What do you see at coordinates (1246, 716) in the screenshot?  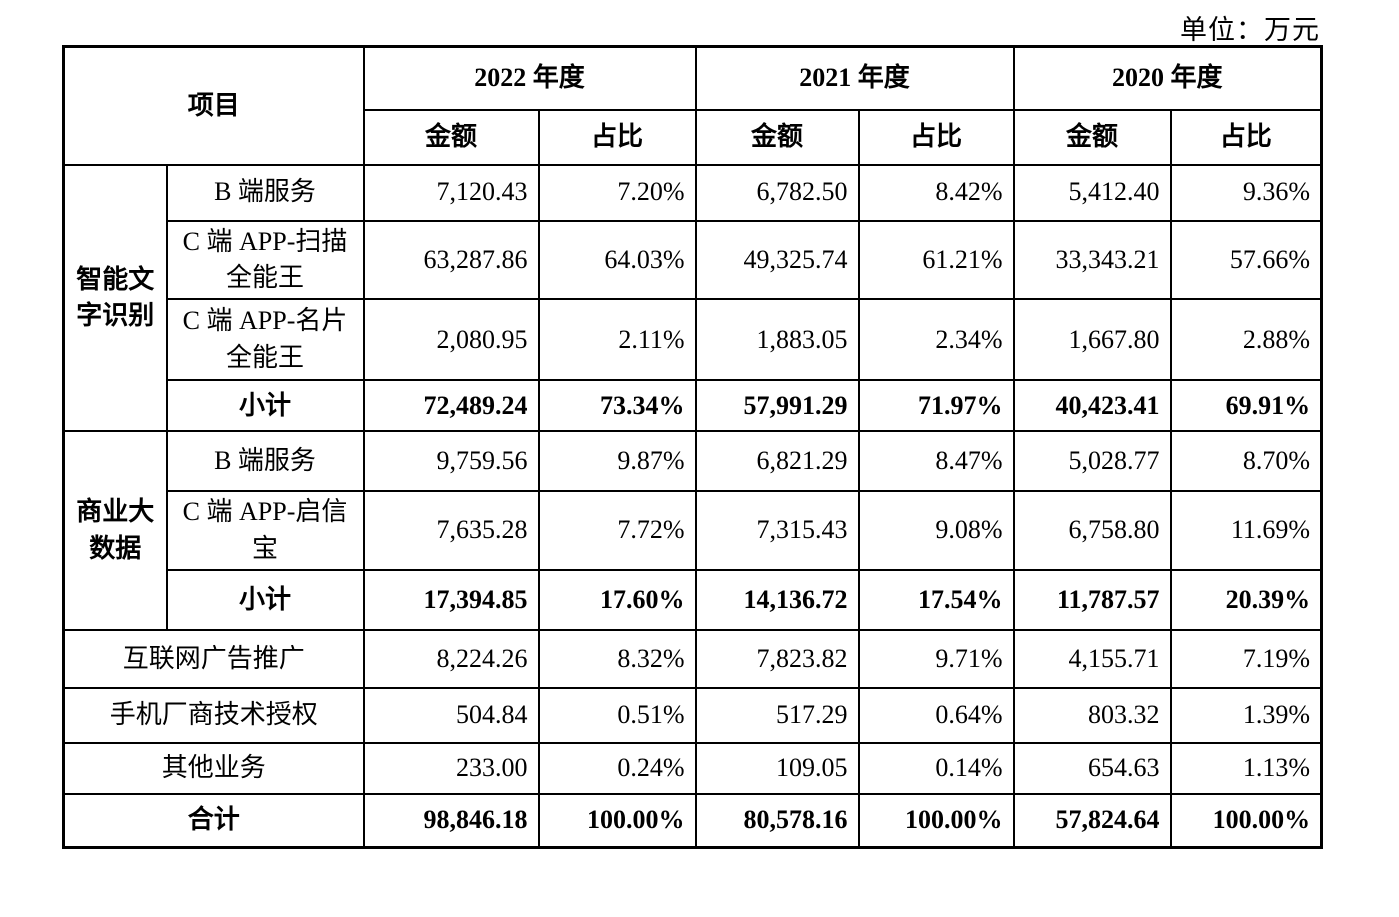 I see `share-cell: 1.39%` at bounding box center [1246, 716].